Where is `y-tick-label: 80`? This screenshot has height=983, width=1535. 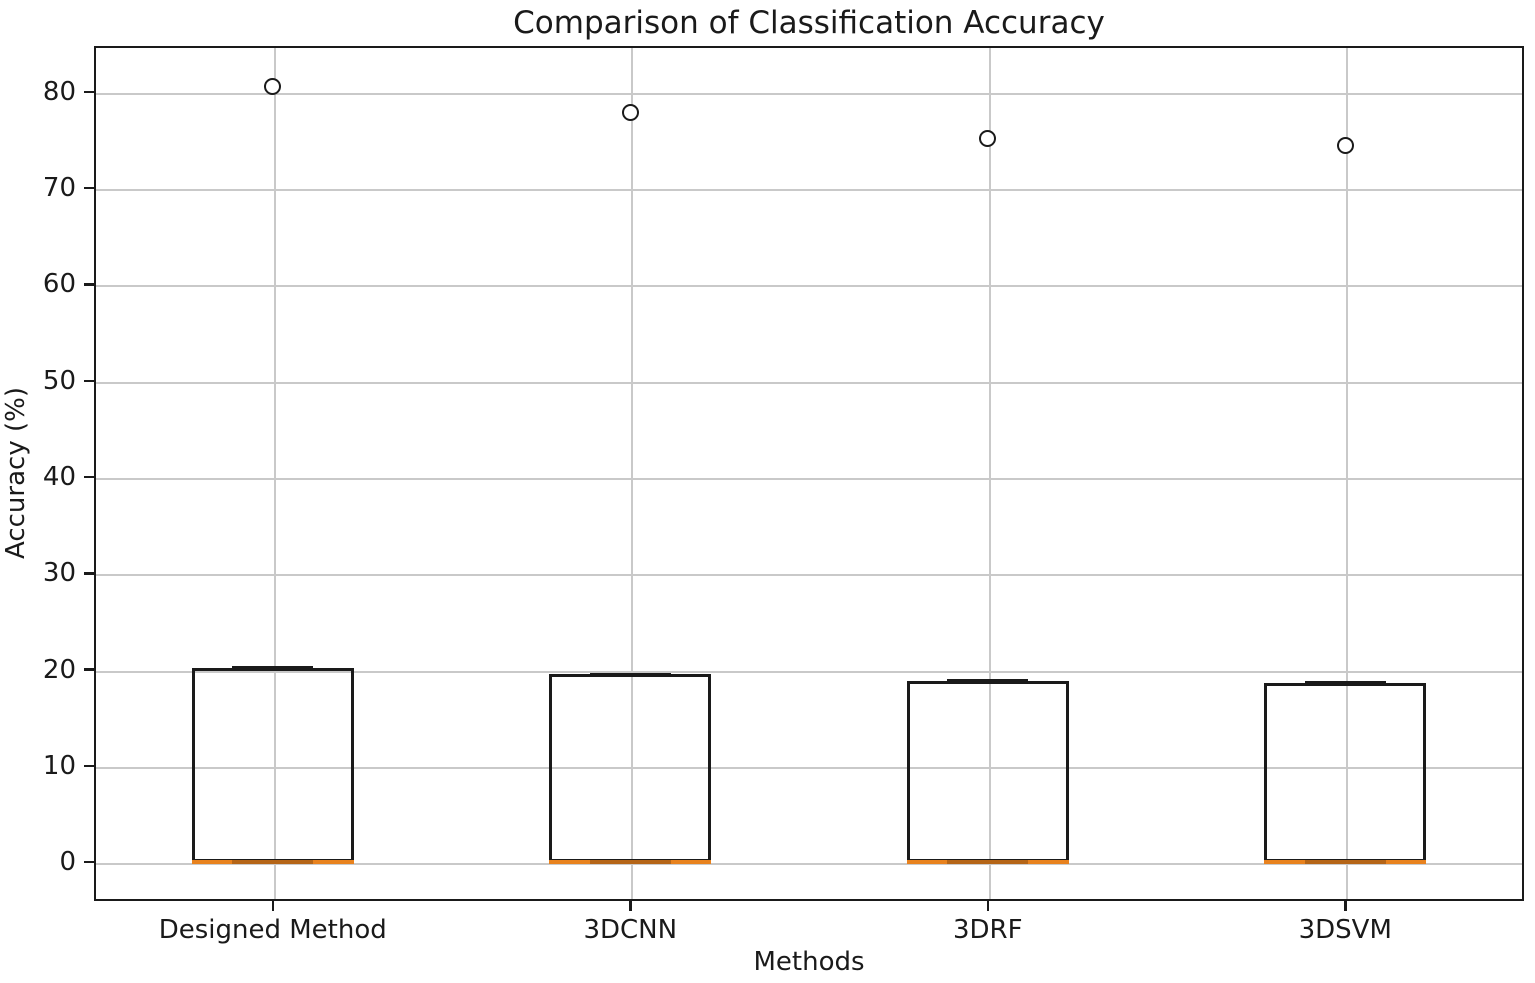
y-tick-label: 80 is located at coordinates (59, 91).